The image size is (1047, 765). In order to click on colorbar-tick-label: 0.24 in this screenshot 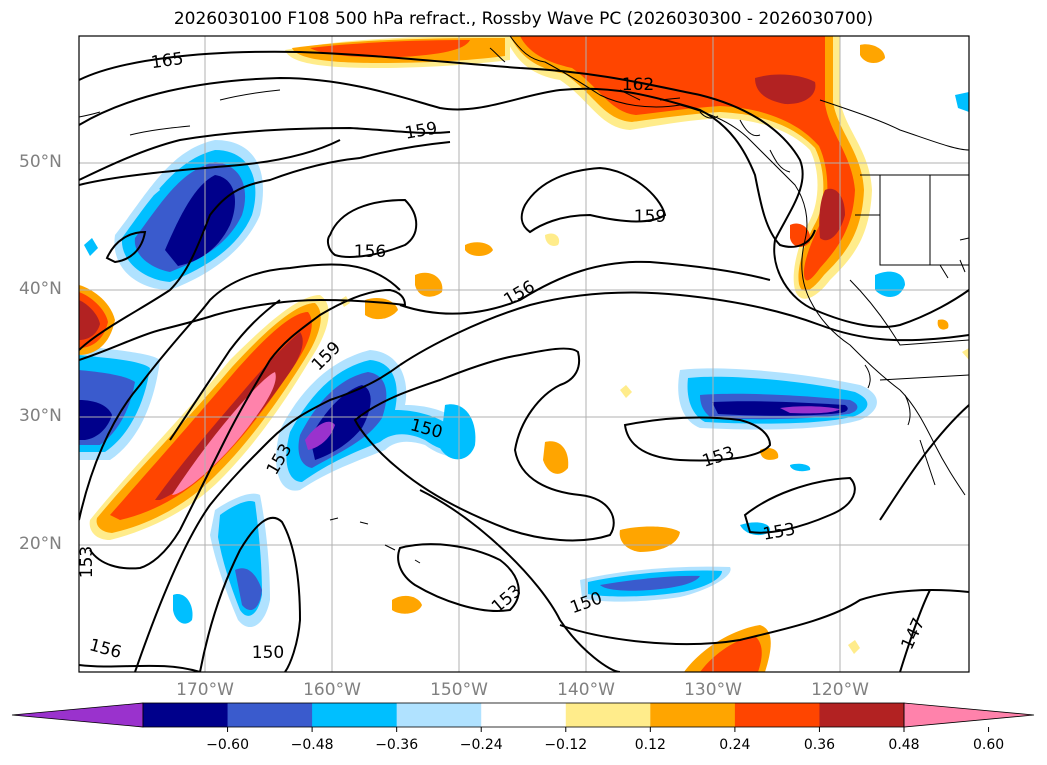, I will do `click(735, 745)`.